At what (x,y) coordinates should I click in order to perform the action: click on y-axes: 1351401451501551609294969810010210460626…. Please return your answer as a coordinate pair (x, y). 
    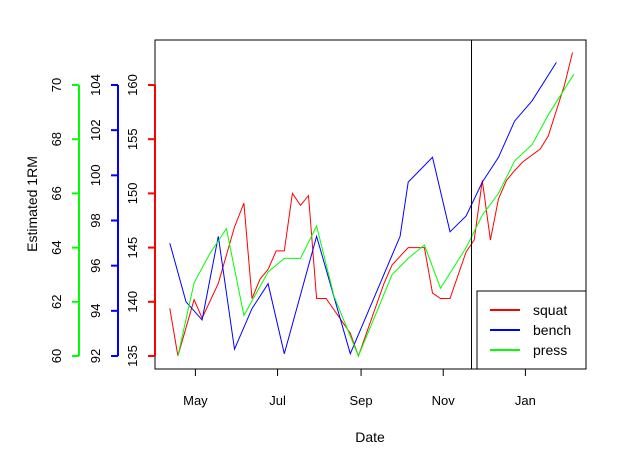
    Looking at the image, I should click on (102, 220).